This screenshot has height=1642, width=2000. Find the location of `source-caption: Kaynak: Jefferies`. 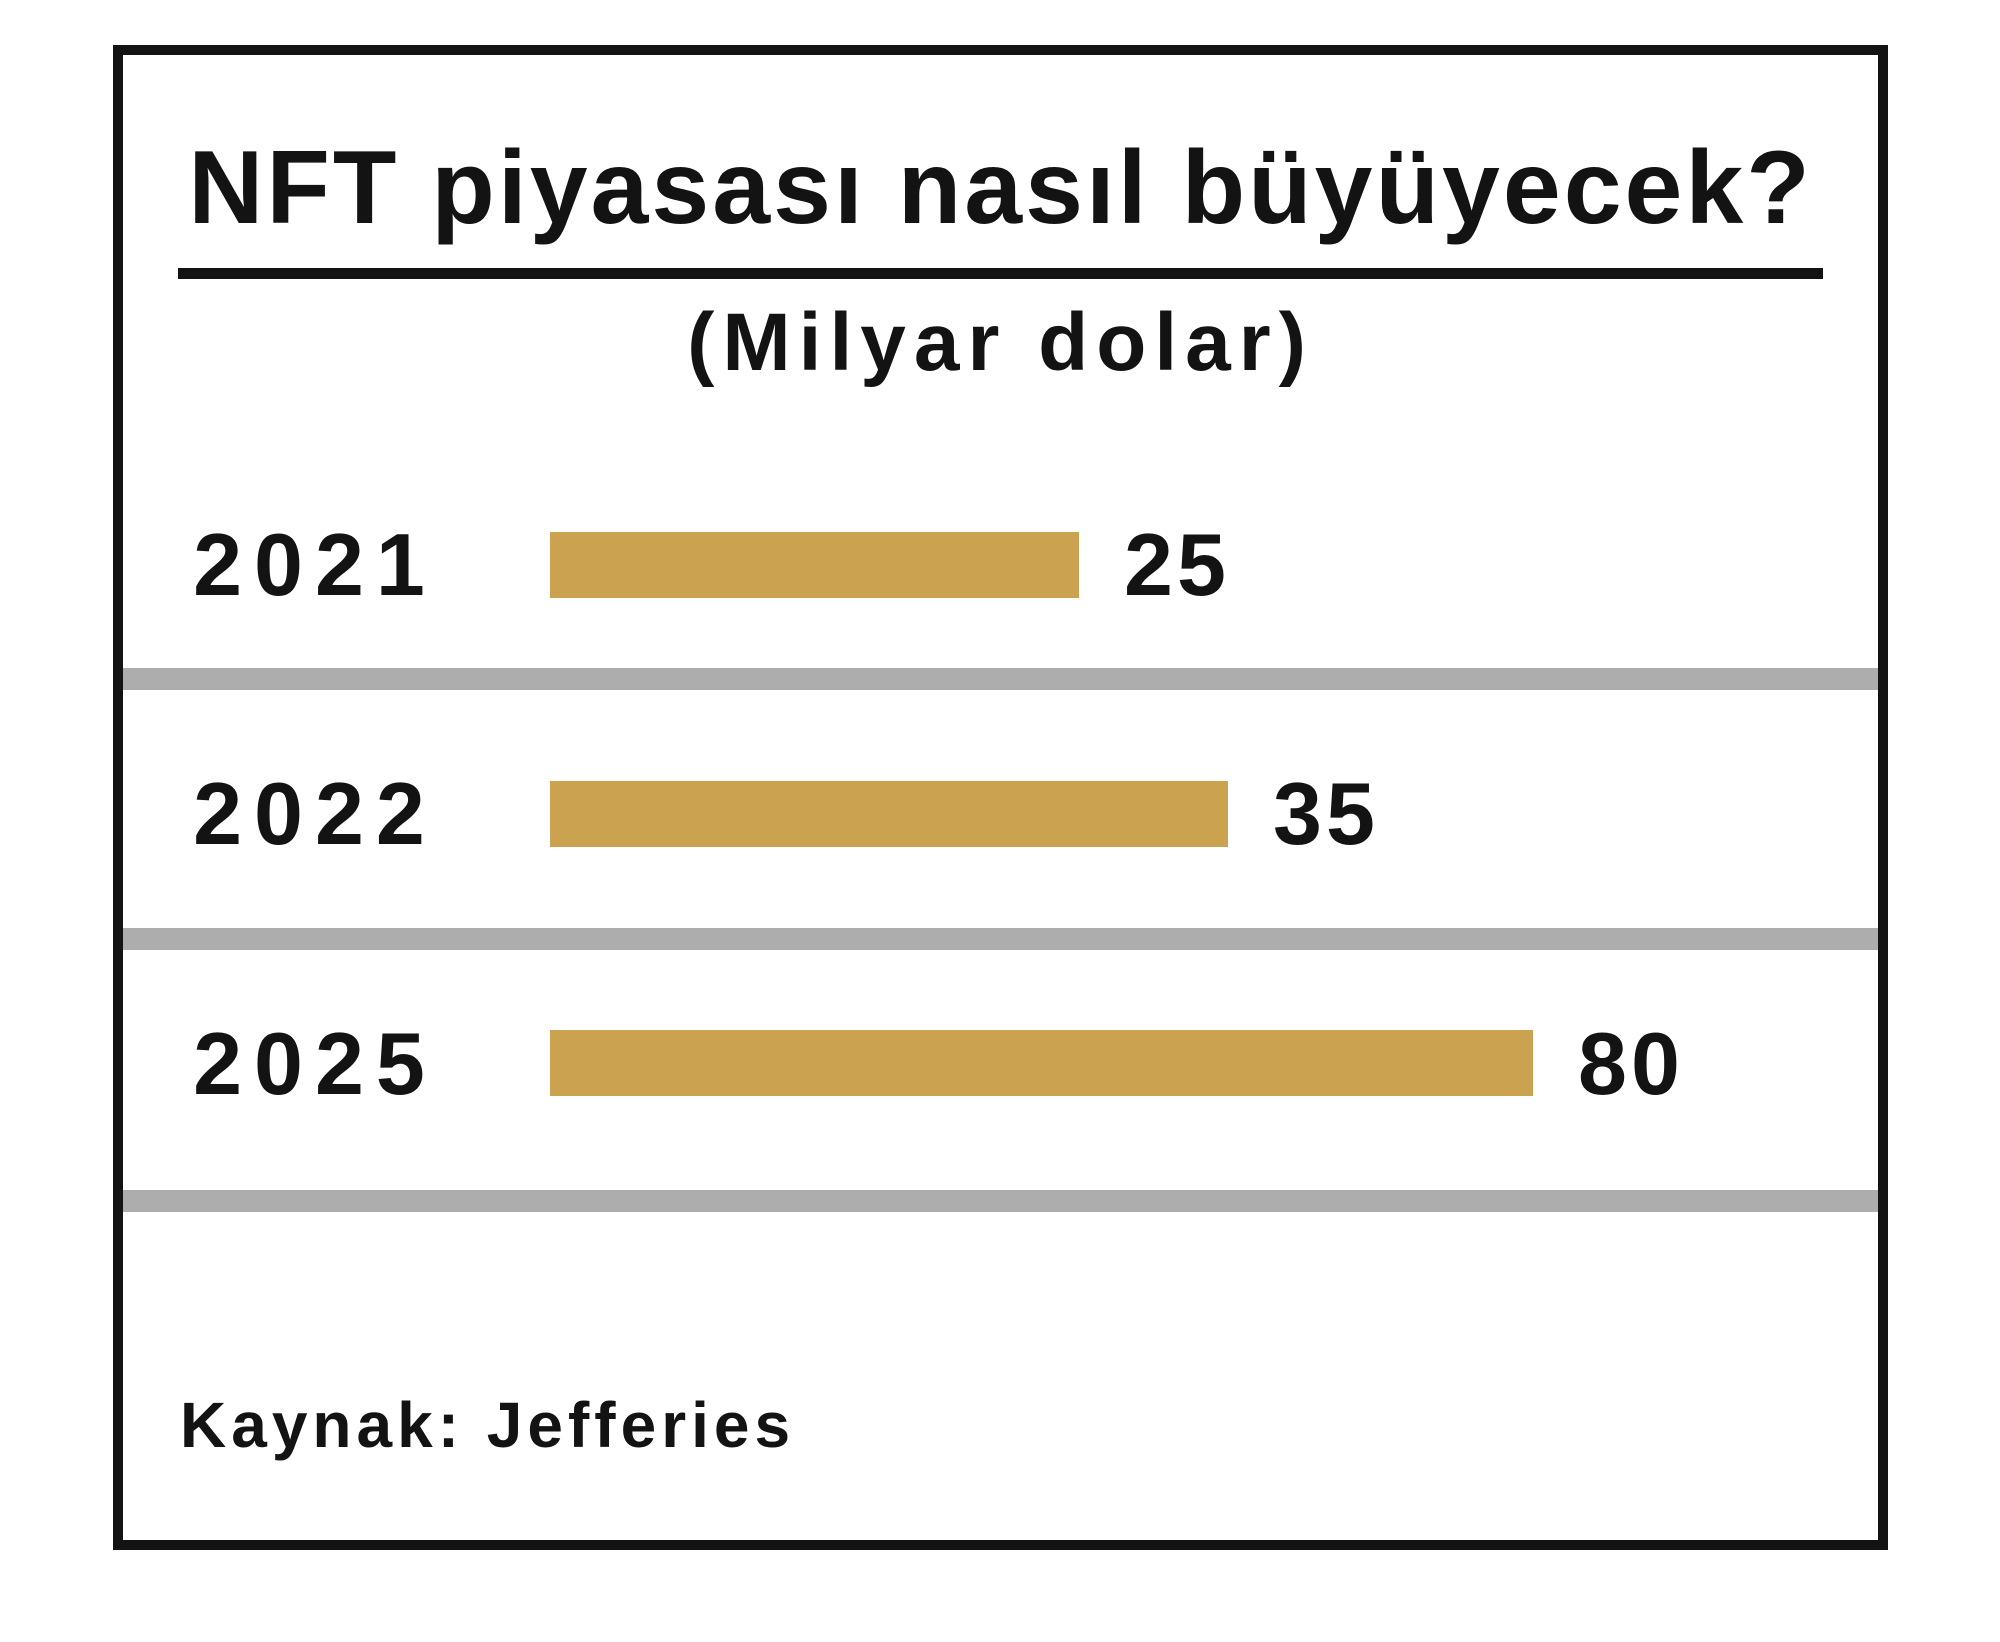

source-caption: Kaynak: Jefferies is located at coordinates (488, 1425).